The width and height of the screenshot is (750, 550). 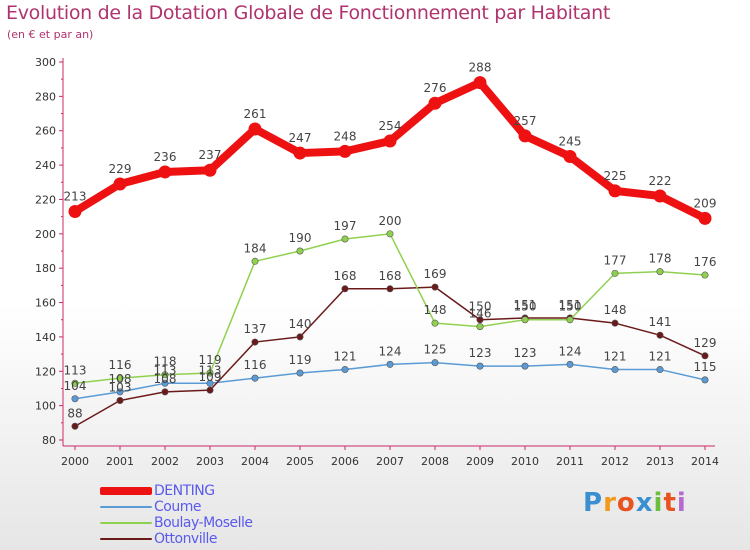 What do you see at coordinates (705, 461) in the screenshot?
I see `x-tick-label: 2014` at bounding box center [705, 461].